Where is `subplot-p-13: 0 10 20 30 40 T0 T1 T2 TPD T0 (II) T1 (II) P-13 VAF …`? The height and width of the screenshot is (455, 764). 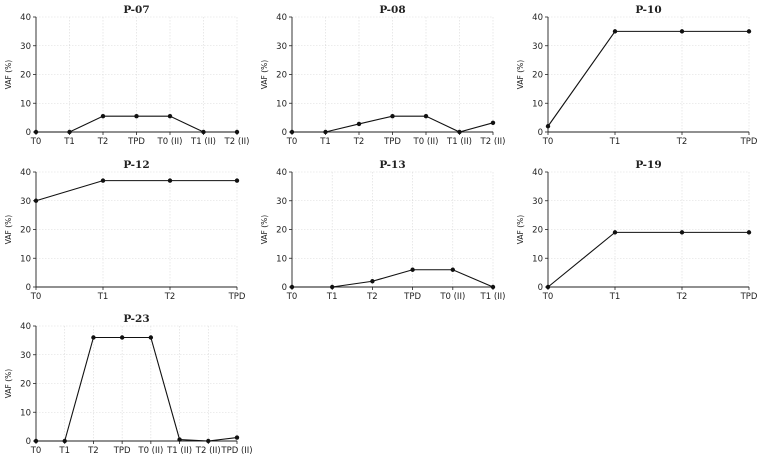 subplot-p-13: 0 10 20 30 40 T0 T1 T2 TPD T0 (II) T1 (II) P-13 VAF … is located at coordinates (382, 230).